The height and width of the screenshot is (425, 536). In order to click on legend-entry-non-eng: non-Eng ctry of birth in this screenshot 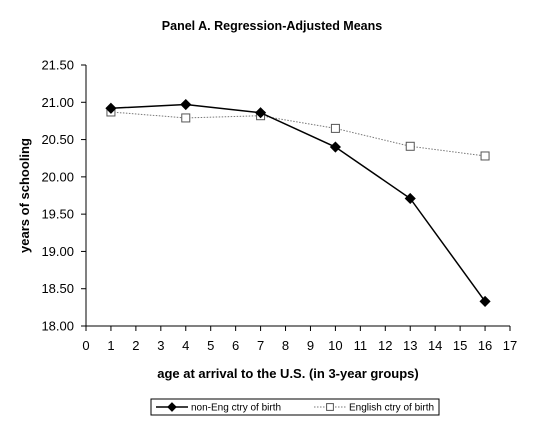, I will do `click(218, 408)`.